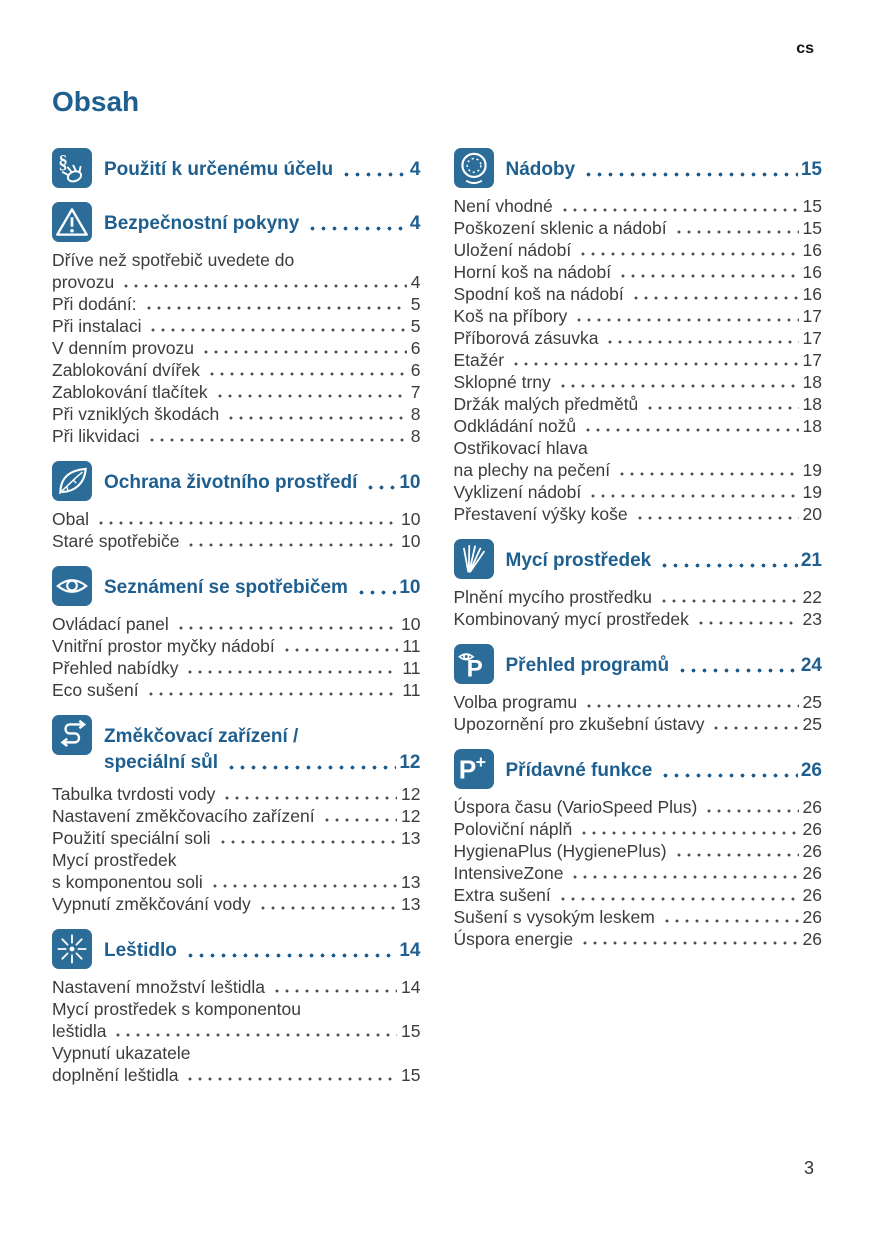  Describe the element at coordinates (236, 987) in the screenshot. I see `toc-entry: Nastavení množství leštidla 14` at that location.